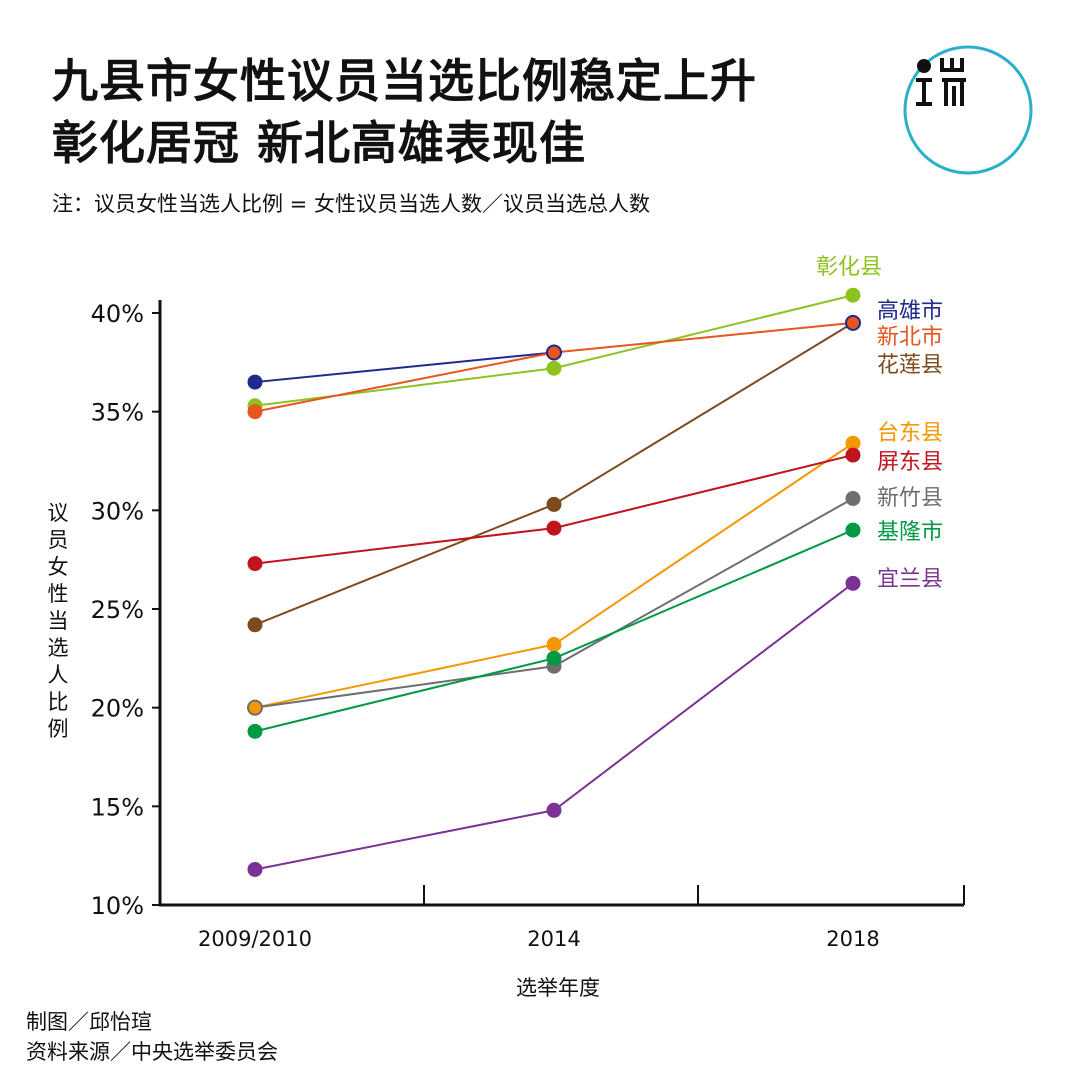 This screenshot has width=1080, height=1080. Describe the element at coordinates (117, 413) in the screenshot. I see `y-tick-label: 35%` at that location.